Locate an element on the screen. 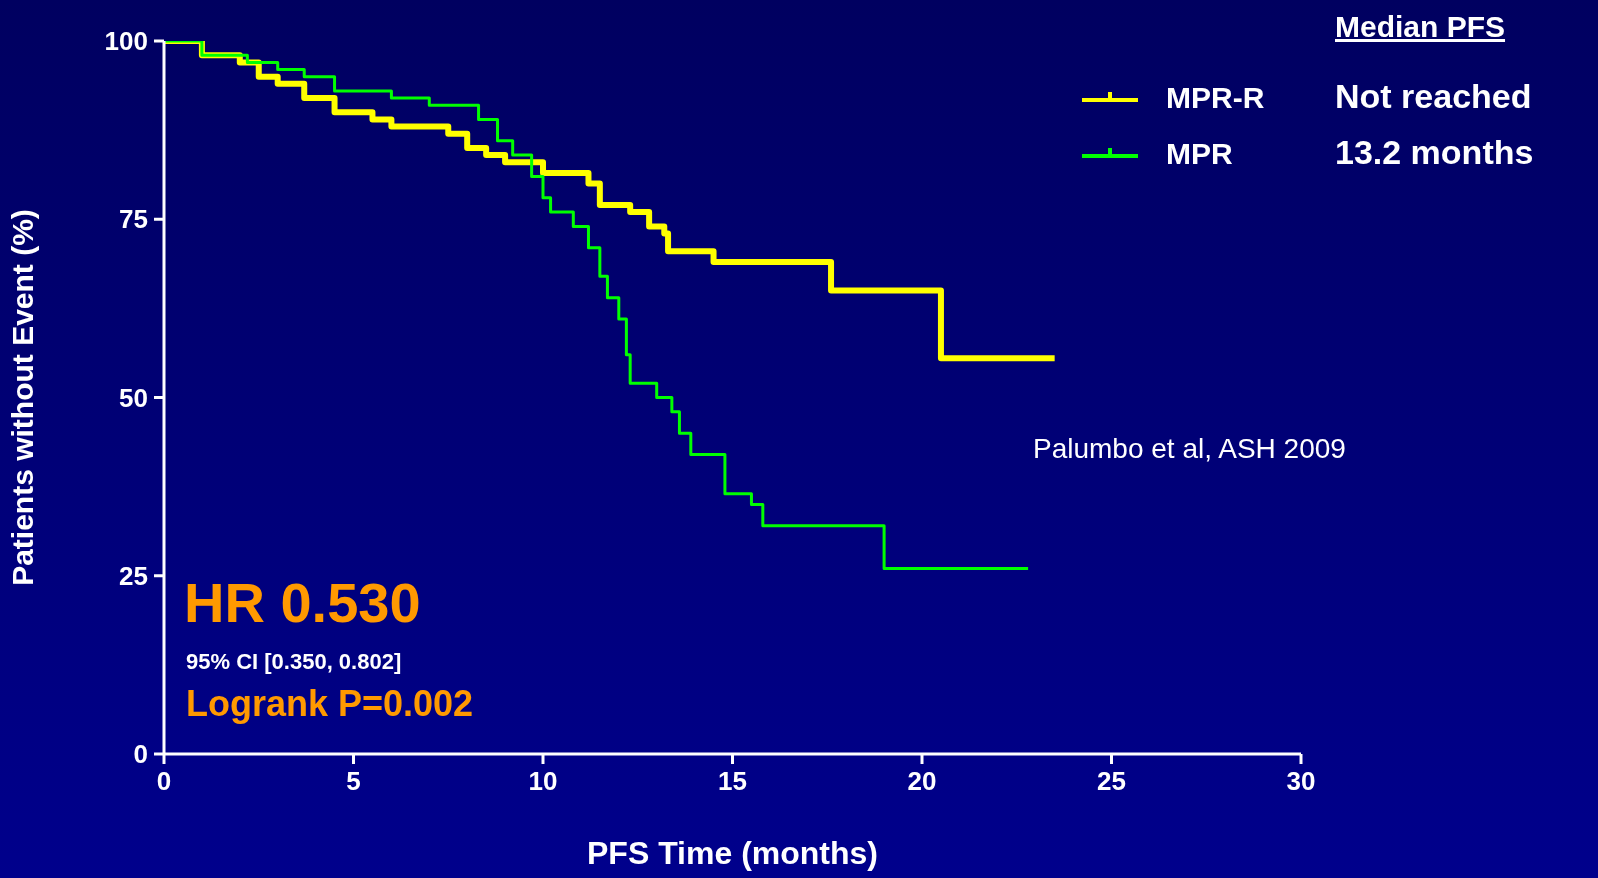  x-tick-label: 30 is located at coordinates (1301, 781).